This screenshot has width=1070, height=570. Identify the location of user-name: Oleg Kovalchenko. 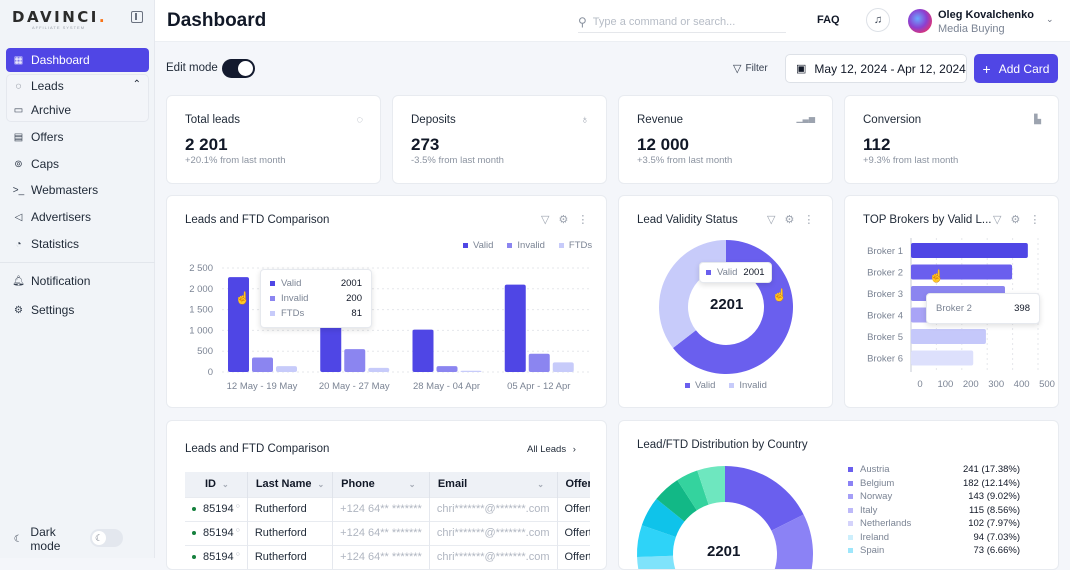
(986, 15).